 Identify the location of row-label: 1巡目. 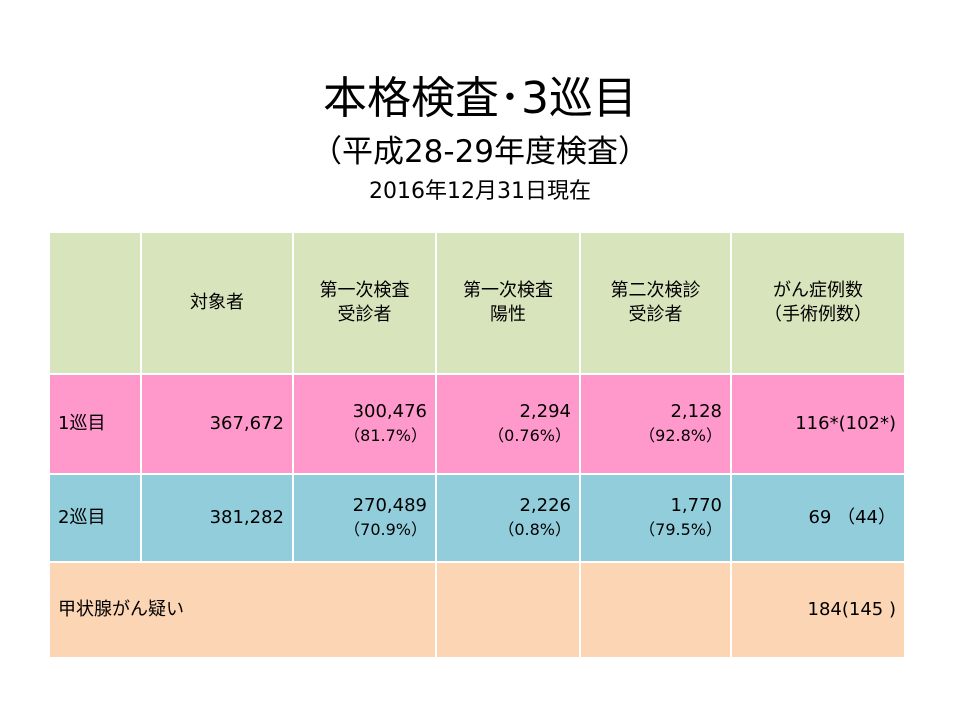
(95, 424).